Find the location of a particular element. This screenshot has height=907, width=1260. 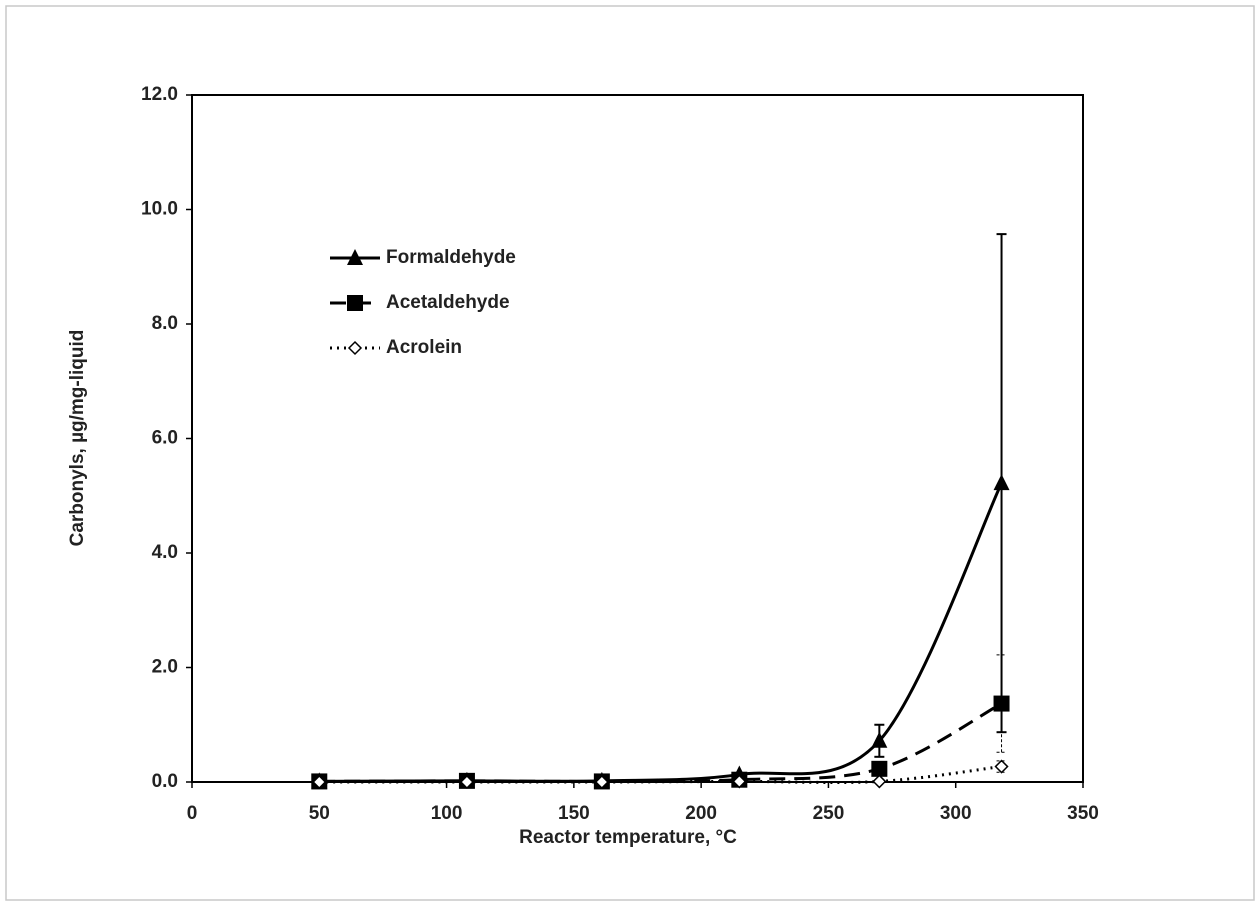

y-tick-label: 12.0 is located at coordinates (159, 94).